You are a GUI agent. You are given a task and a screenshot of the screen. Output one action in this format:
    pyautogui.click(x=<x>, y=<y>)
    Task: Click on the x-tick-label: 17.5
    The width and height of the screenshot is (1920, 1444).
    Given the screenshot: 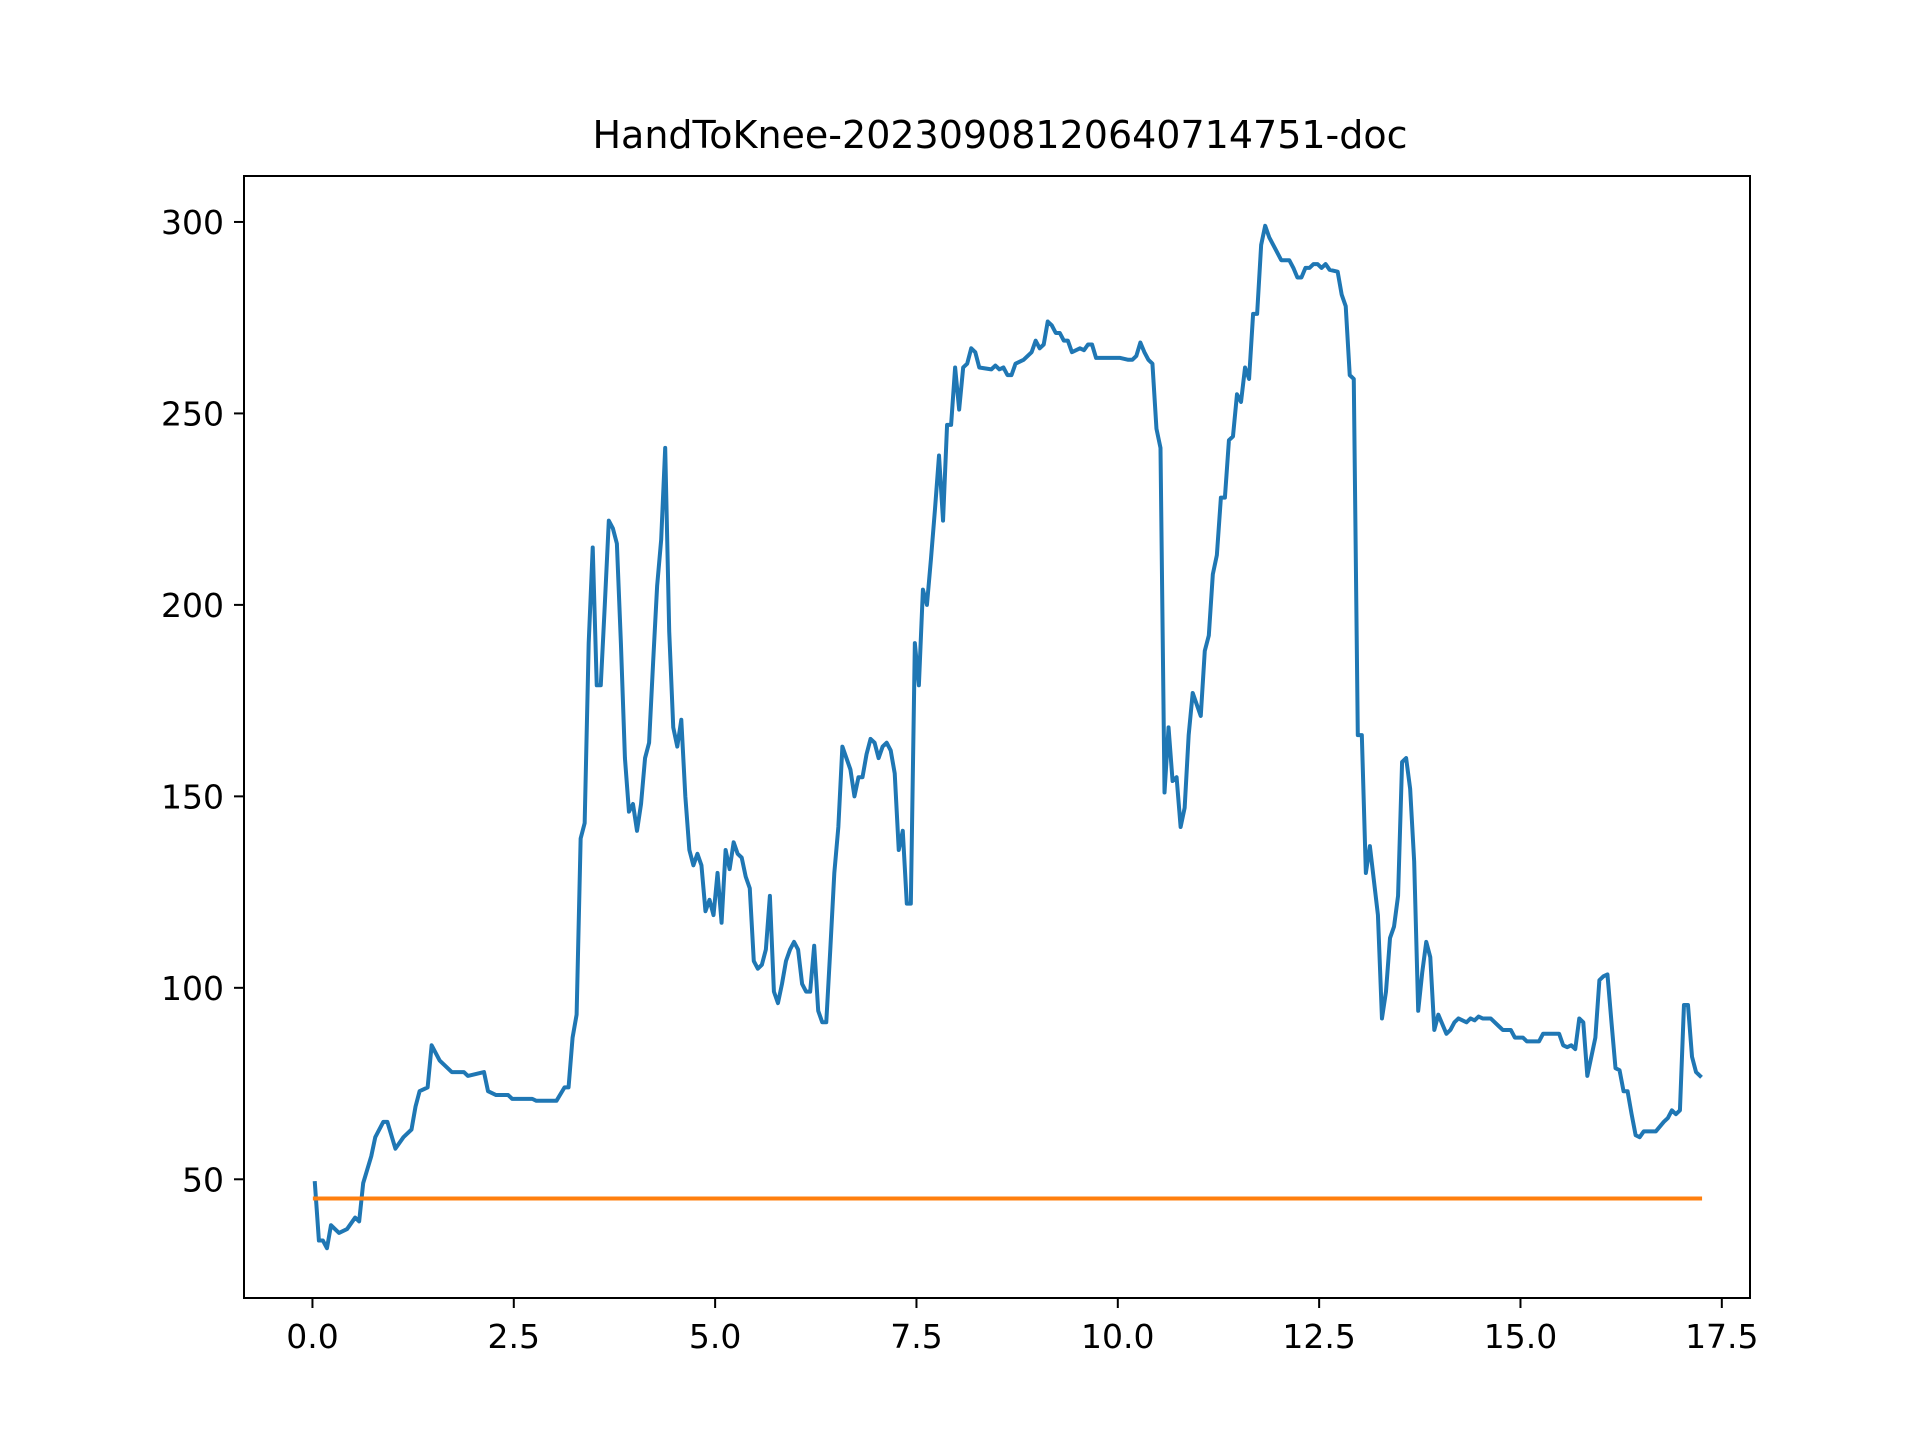 What is the action you would take?
    pyautogui.click(x=1721, y=1336)
    